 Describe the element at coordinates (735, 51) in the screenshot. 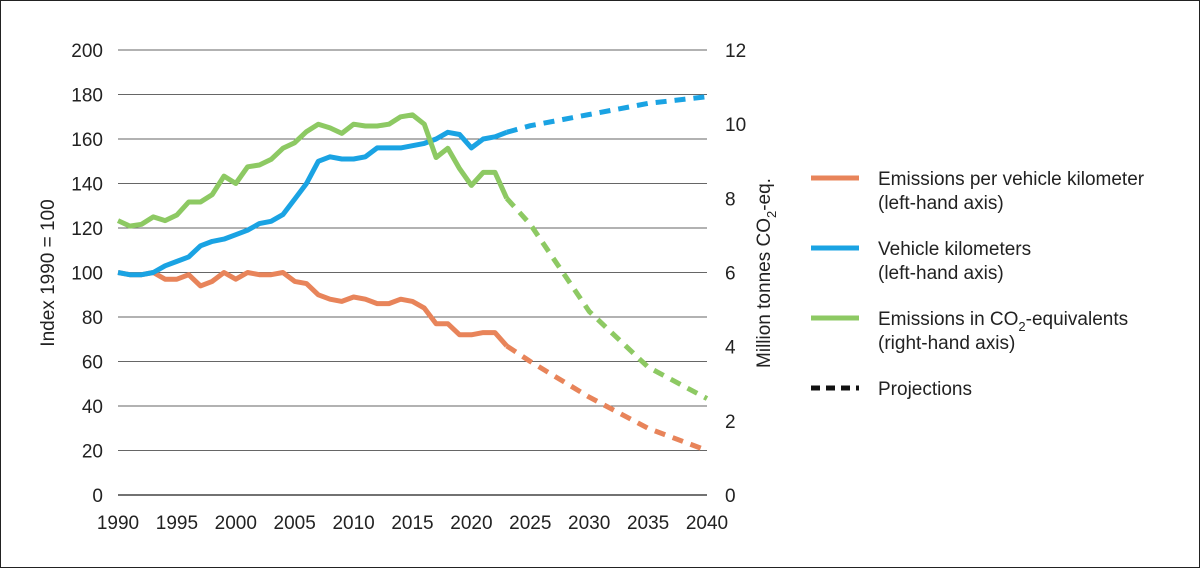

I see `right-axis-tick-label: 12` at that location.